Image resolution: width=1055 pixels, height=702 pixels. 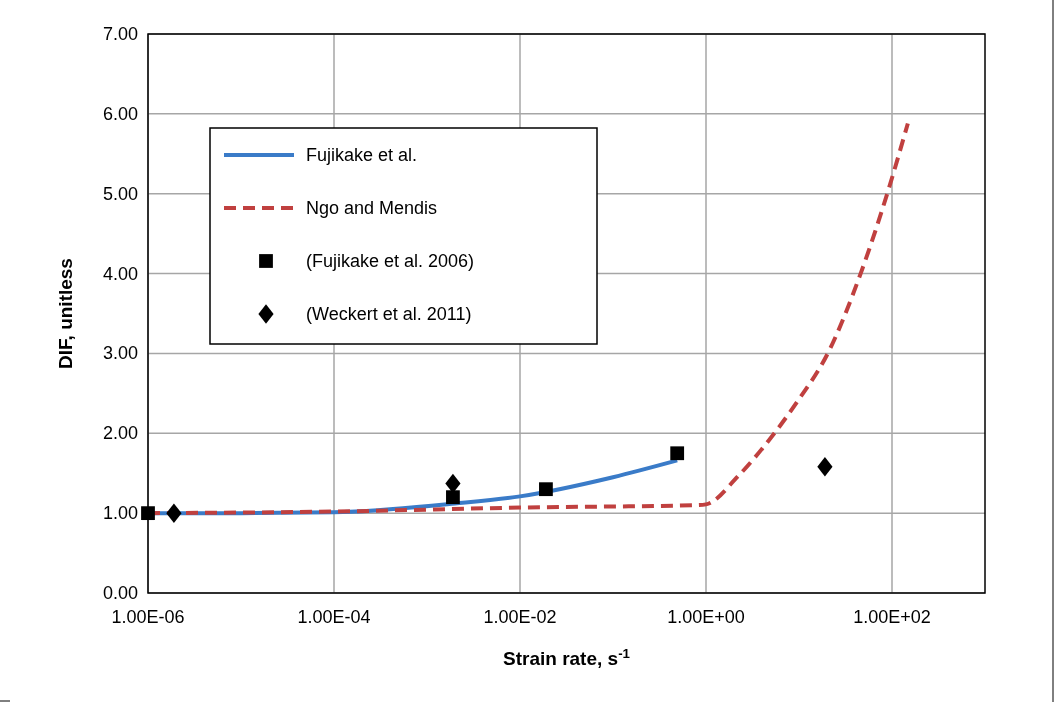 What do you see at coordinates (390, 261) in the screenshot?
I see `legend-label: (Fujikake et al. 2006)` at bounding box center [390, 261].